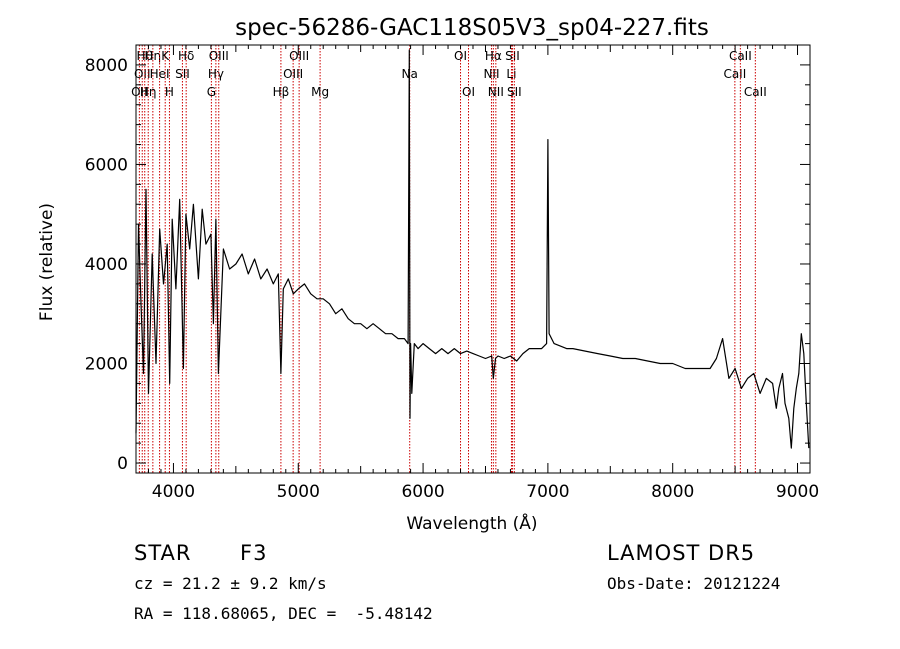 This screenshot has height=649, width=900. Describe the element at coordinates (281, 92) in the screenshot. I see `line-marker-label: Hβ` at that location.